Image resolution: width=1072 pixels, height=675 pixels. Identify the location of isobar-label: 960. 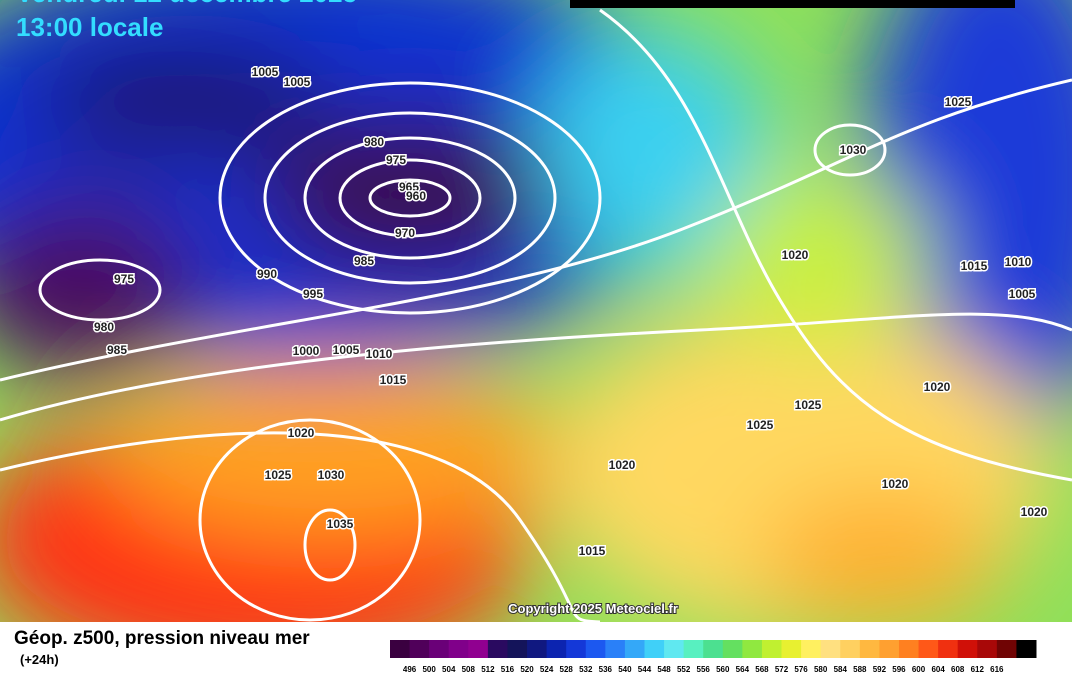
(416, 196).